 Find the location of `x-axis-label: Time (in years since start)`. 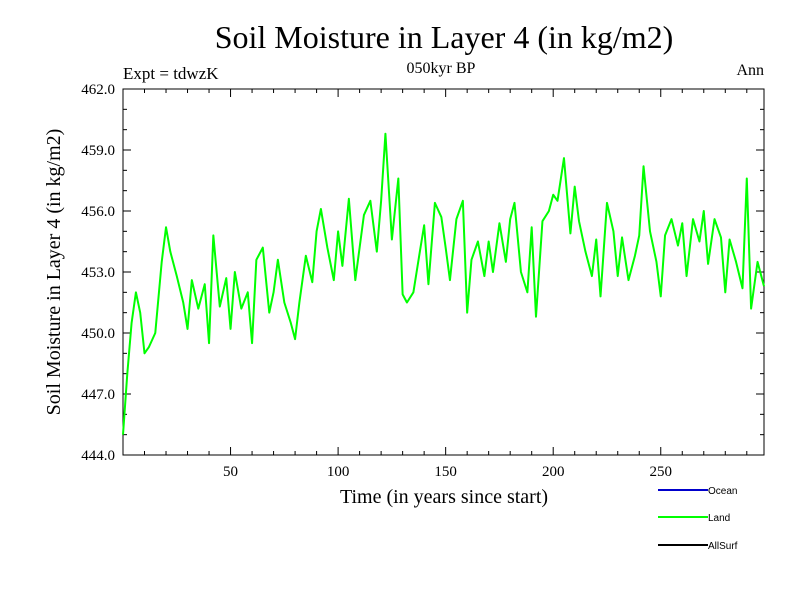

x-axis-label: Time (in years since start) is located at coordinates (444, 497).